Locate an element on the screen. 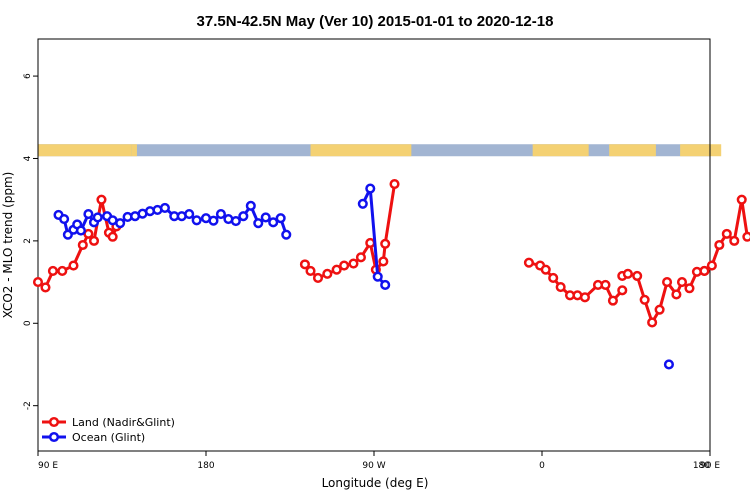  legend-label: Land (Nadir&Glint) is located at coordinates (123, 422).